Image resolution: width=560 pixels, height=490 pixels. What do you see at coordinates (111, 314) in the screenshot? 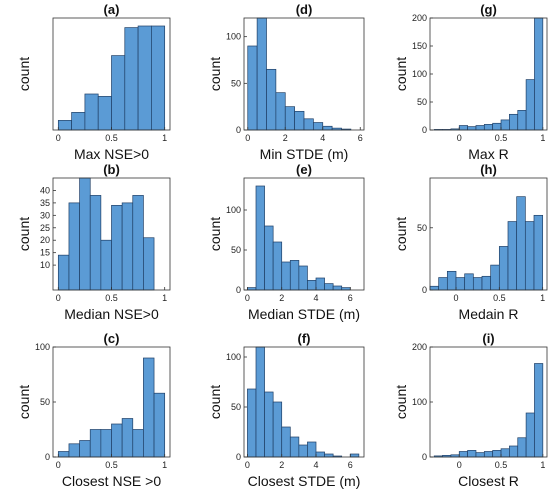
I see `x-axis-label: Median NSE>0` at bounding box center [111, 314].